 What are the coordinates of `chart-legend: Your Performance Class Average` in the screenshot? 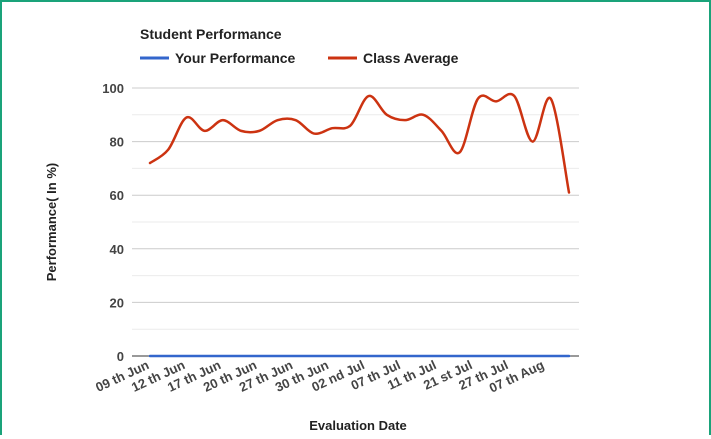 It's located at (299, 58).